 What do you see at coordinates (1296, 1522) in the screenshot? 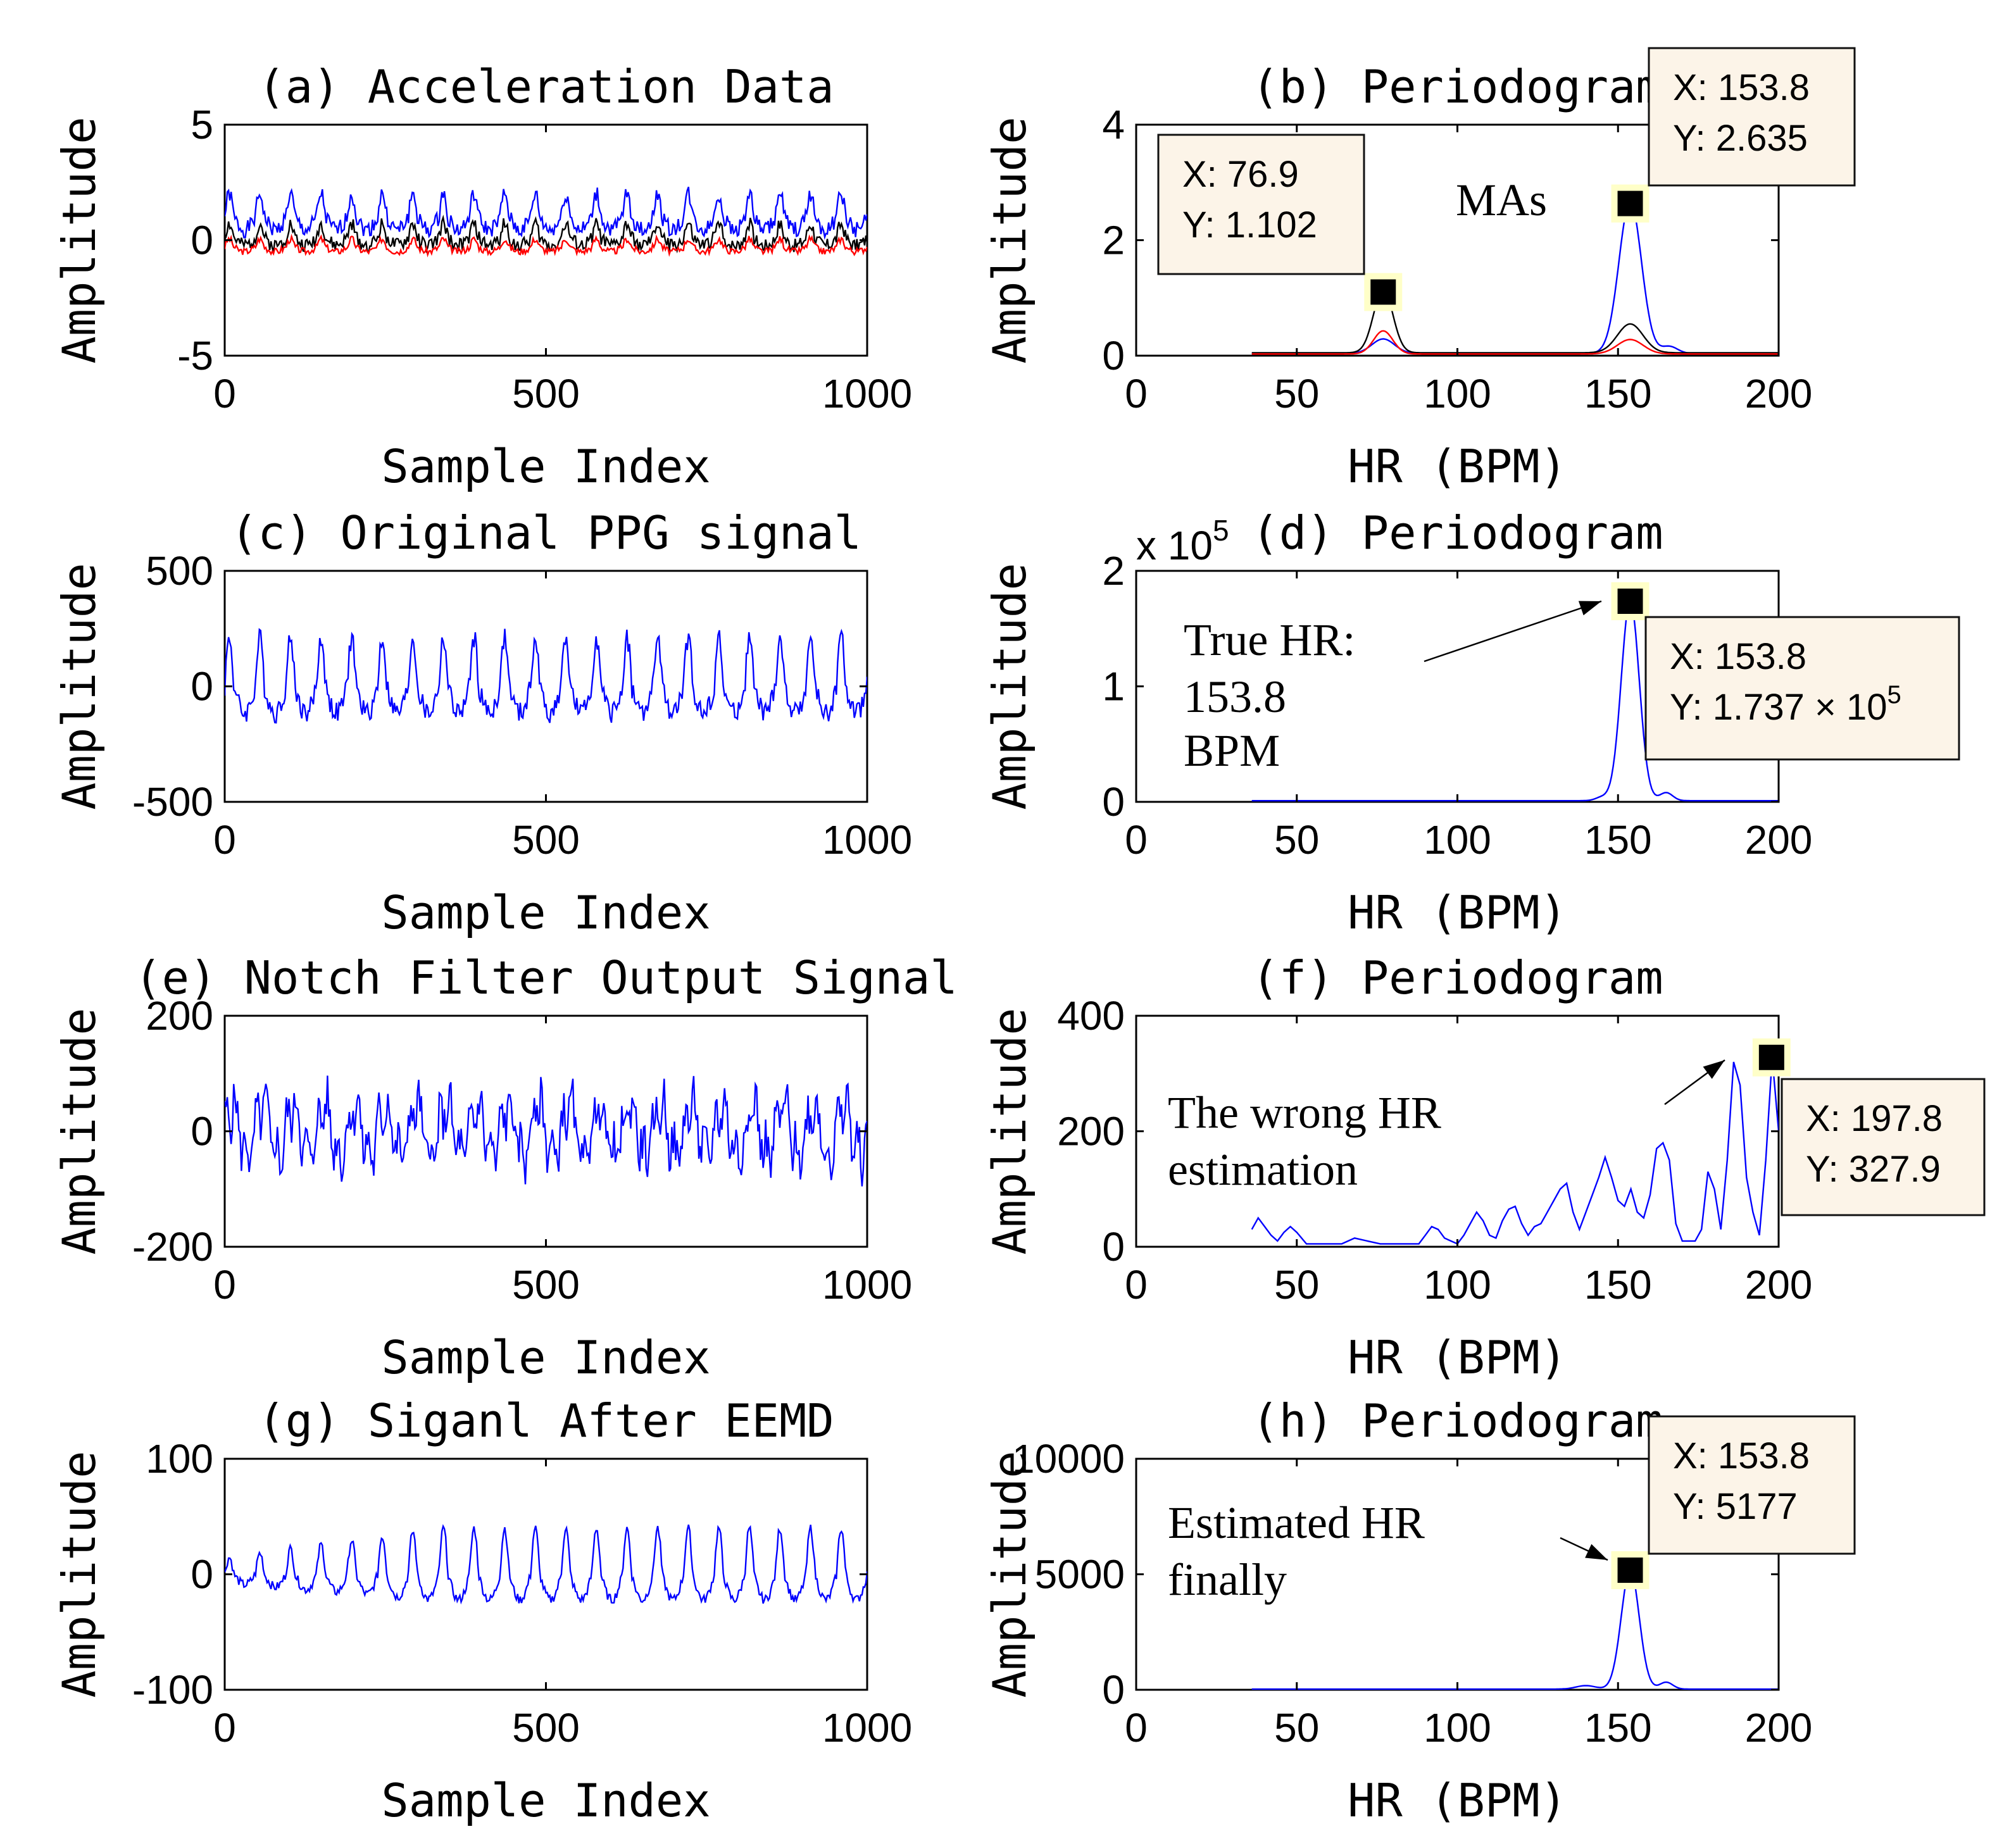
I see `annotation-h-0: Estimated HR` at bounding box center [1296, 1522].